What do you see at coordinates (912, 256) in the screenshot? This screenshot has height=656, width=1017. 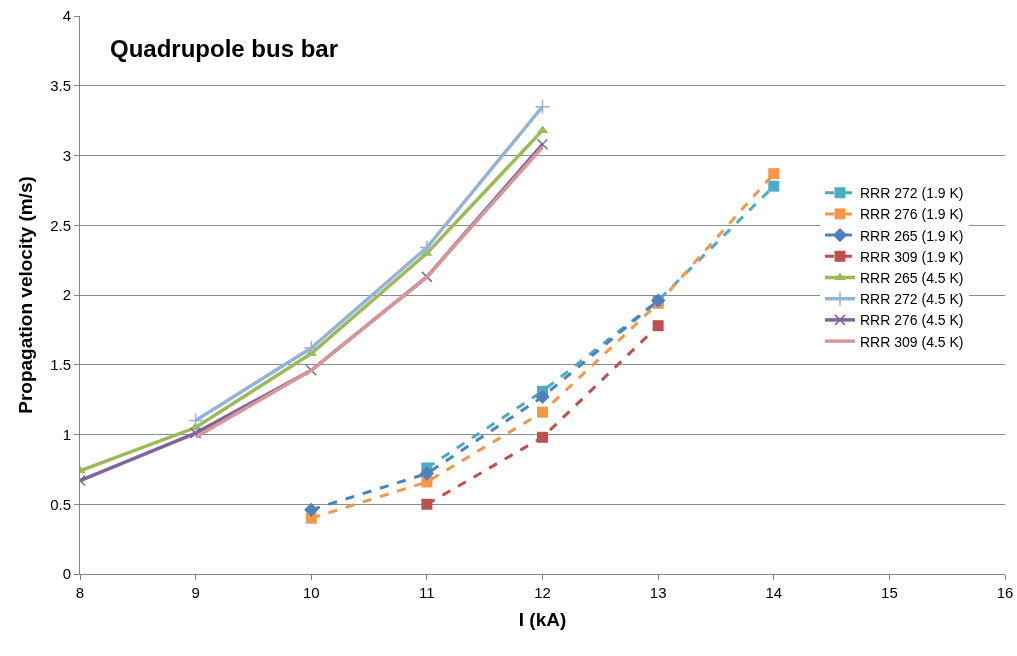 I see `legend-label: RRR 309 (1.9 K)` at bounding box center [912, 256].